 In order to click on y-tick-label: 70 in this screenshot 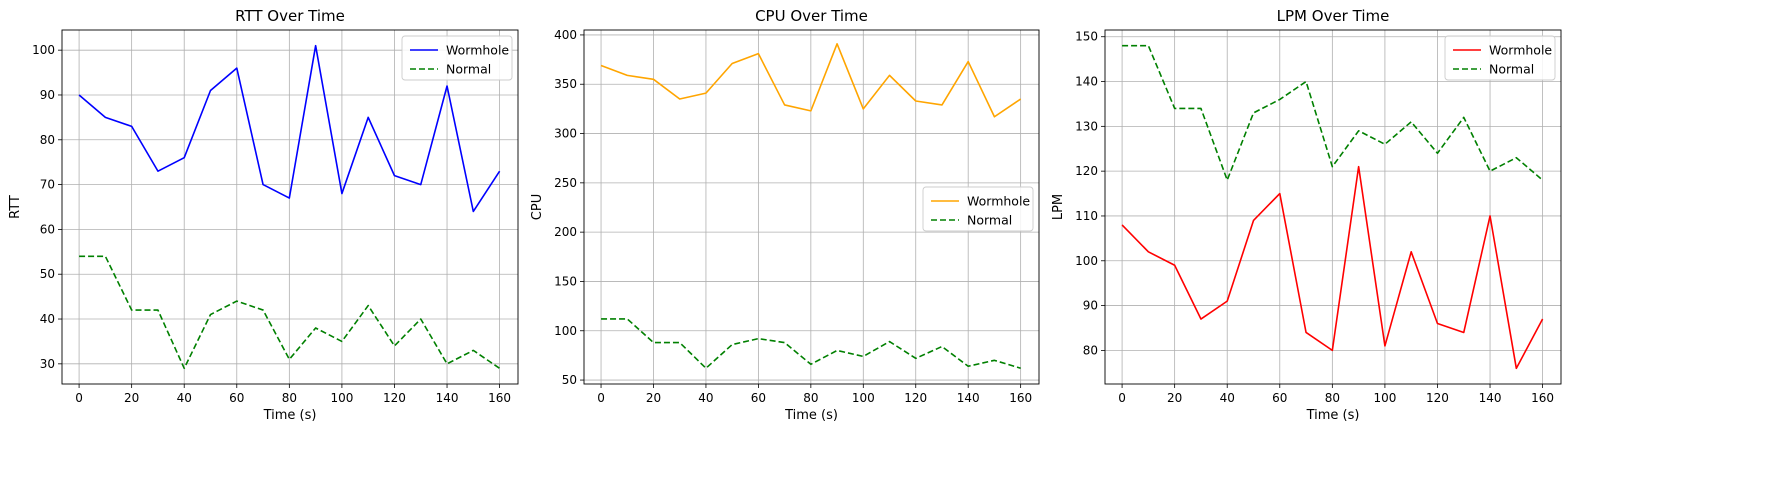, I will do `click(47, 185)`.